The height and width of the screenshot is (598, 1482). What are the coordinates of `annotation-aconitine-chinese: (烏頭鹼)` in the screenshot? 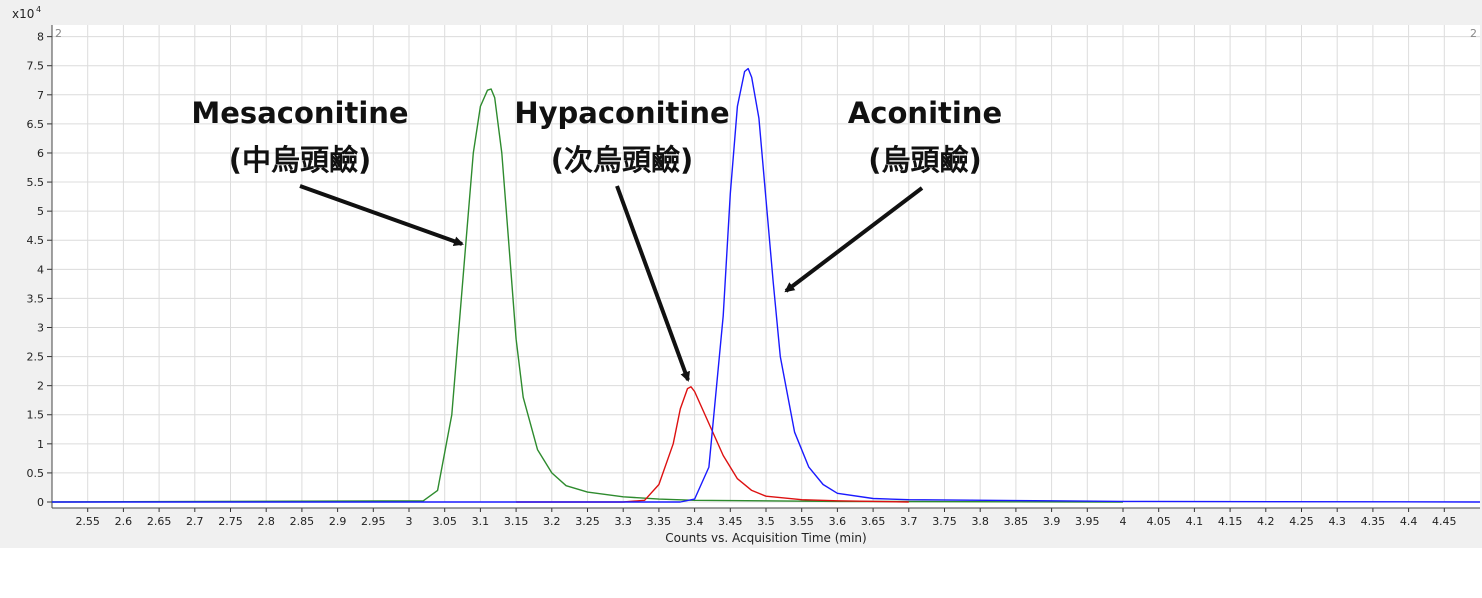 It's located at (925, 160).